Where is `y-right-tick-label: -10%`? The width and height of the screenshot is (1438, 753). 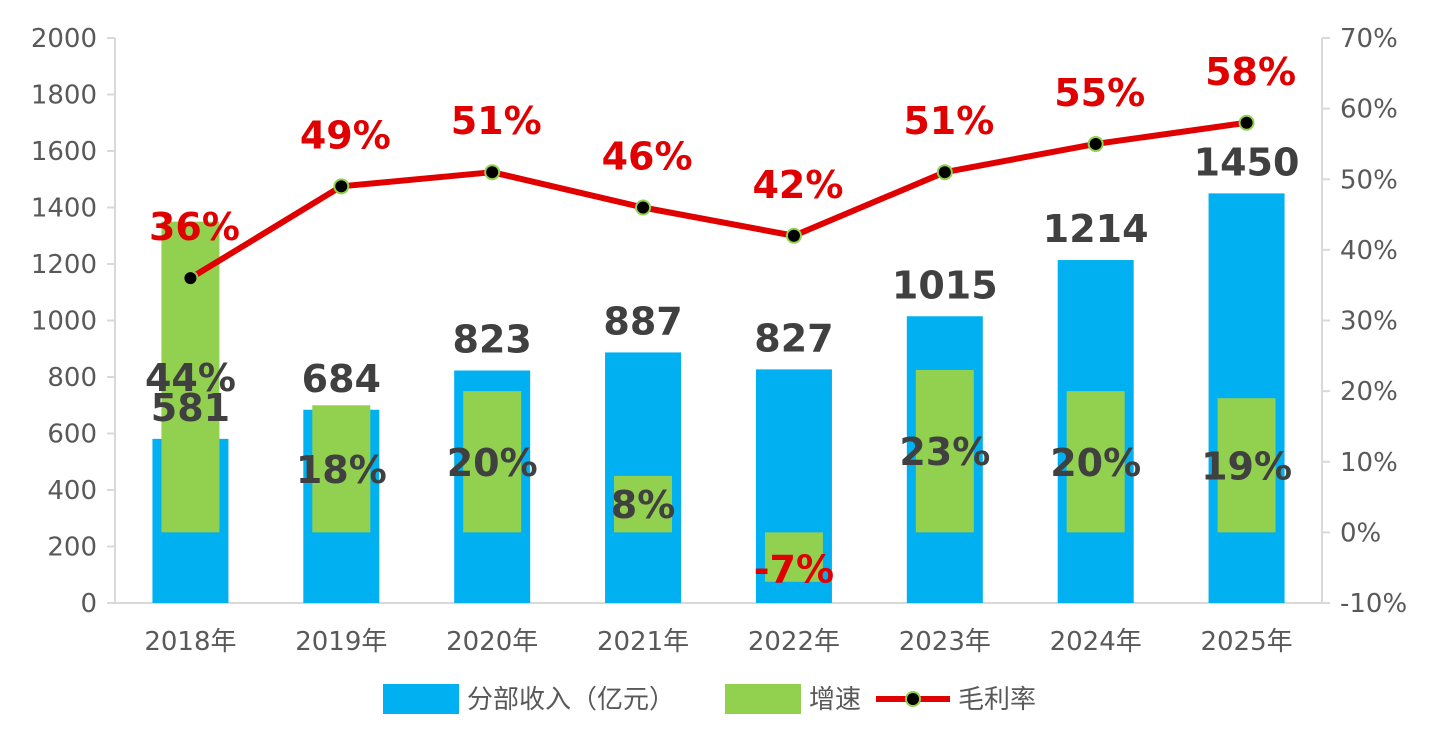 y-right-tick-label: -10% is located at coordinates (1373, 604).